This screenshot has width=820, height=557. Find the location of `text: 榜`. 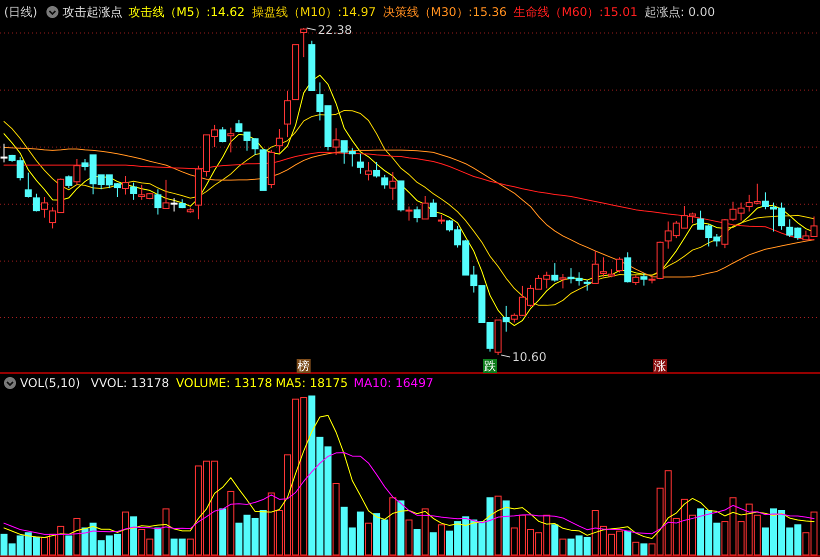

text: 榜 is located at coordinates (304, 366).